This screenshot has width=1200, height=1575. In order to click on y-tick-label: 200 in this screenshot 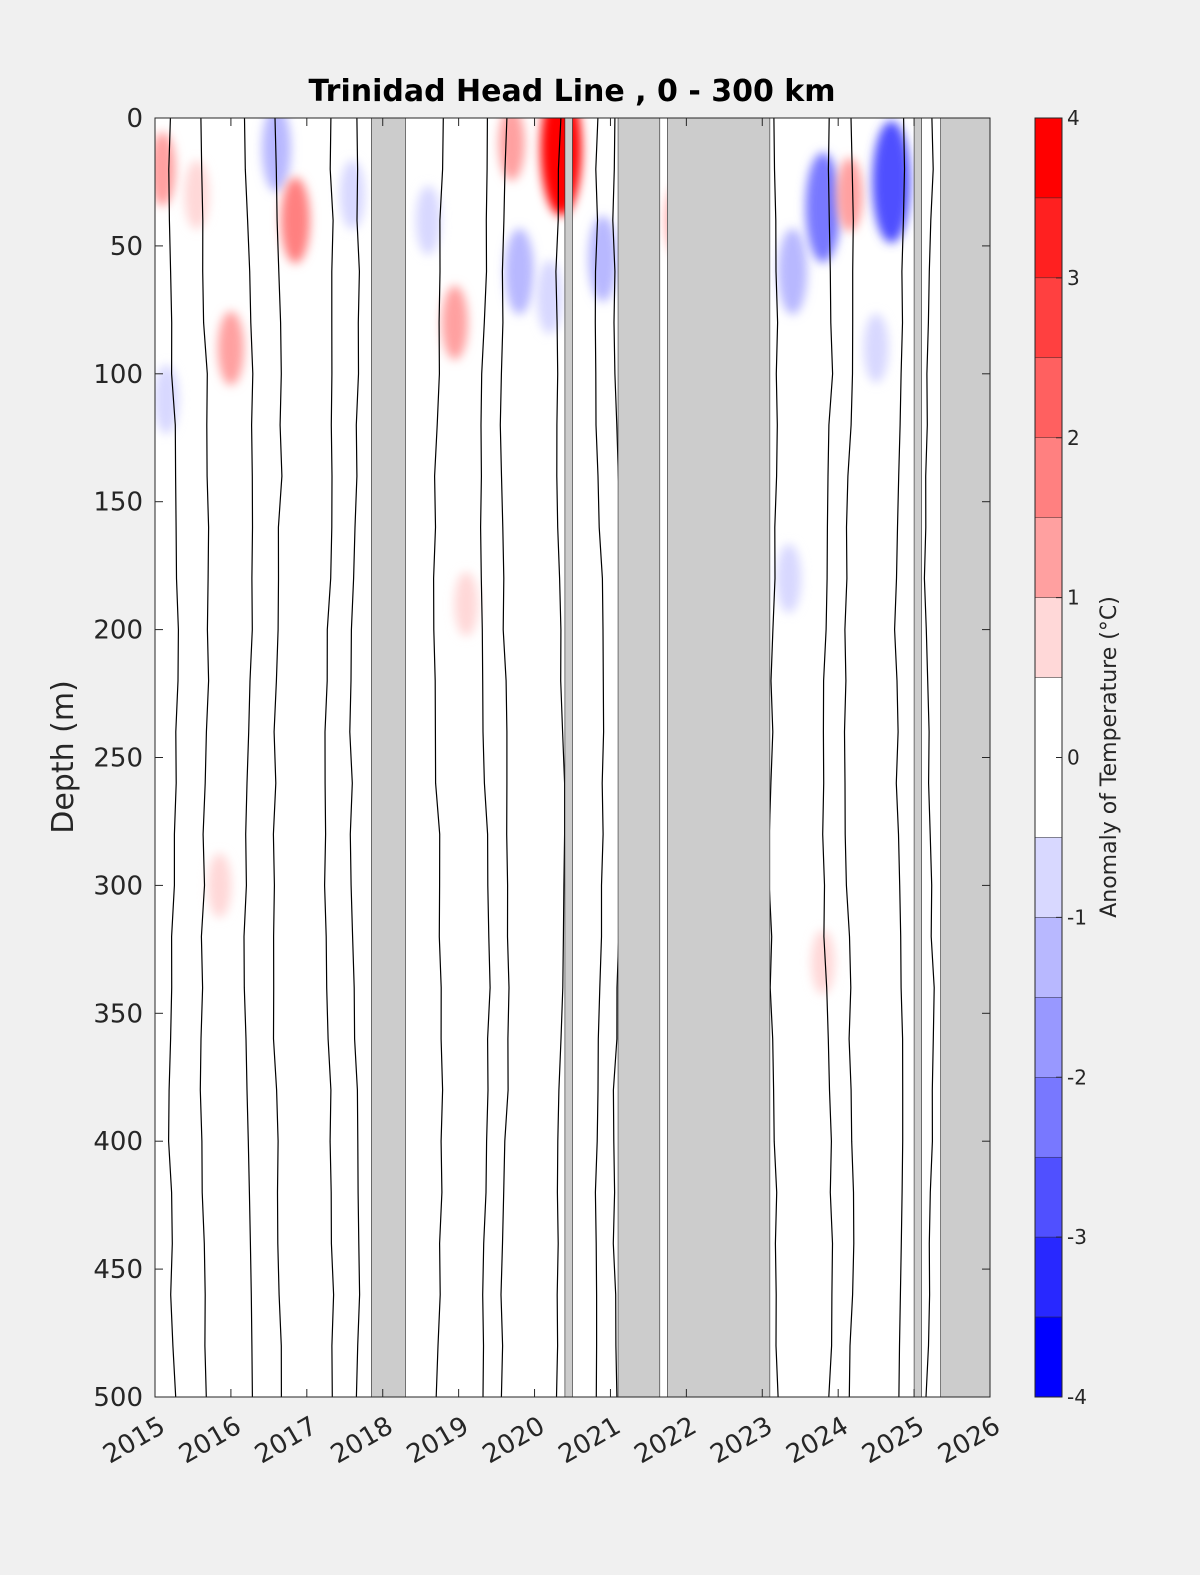, I will do `click(118, 631)`.